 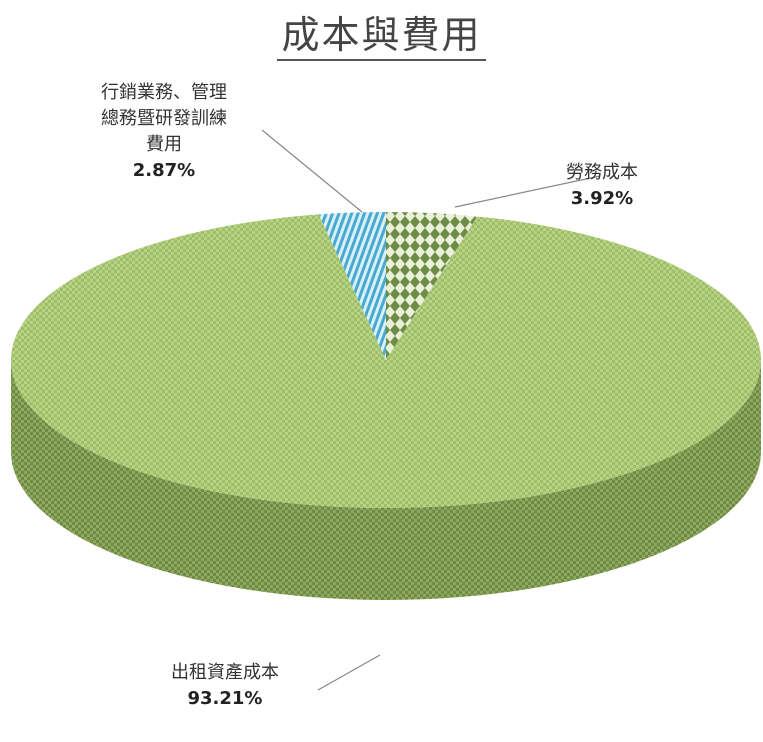 What do you see at coordinates (225, 685) in the screenshot?
I see `slice-label-rental-asset: 出租資產成本 93.21%` at bounding box center [225, 685].